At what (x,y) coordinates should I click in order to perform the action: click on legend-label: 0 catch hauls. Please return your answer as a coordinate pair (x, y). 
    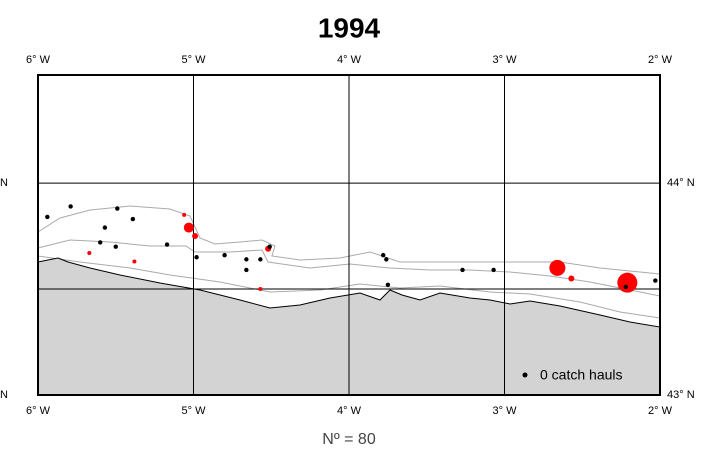
    Looking at the image, I should click on (581, 375).